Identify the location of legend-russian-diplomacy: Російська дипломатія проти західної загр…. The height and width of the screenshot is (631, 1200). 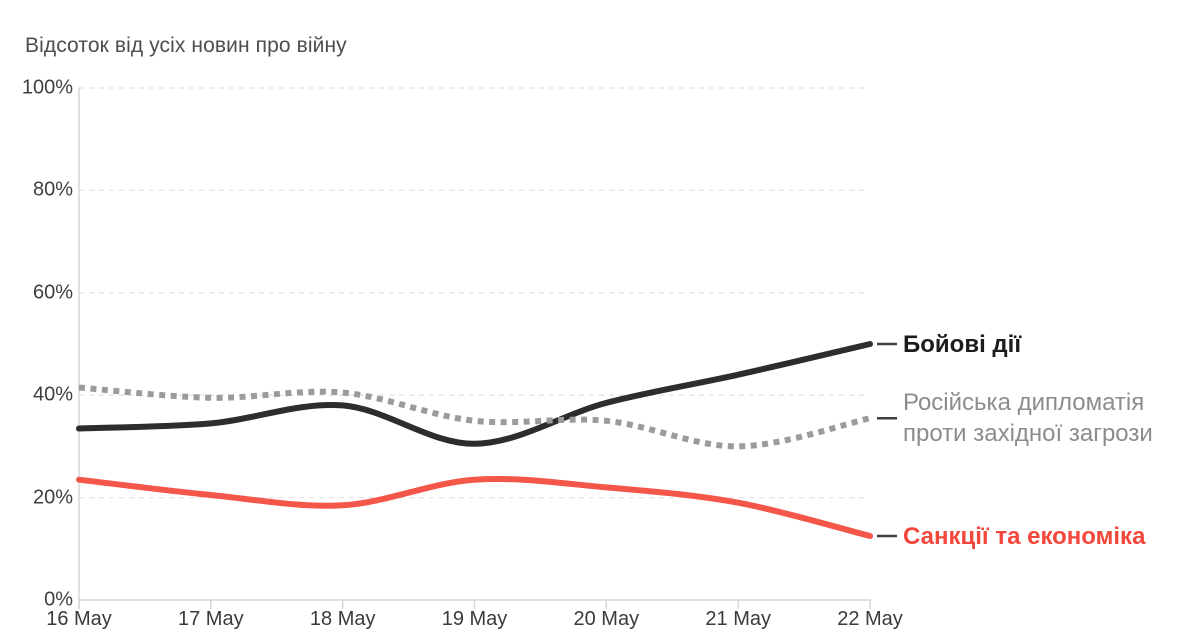
(1028, 418).